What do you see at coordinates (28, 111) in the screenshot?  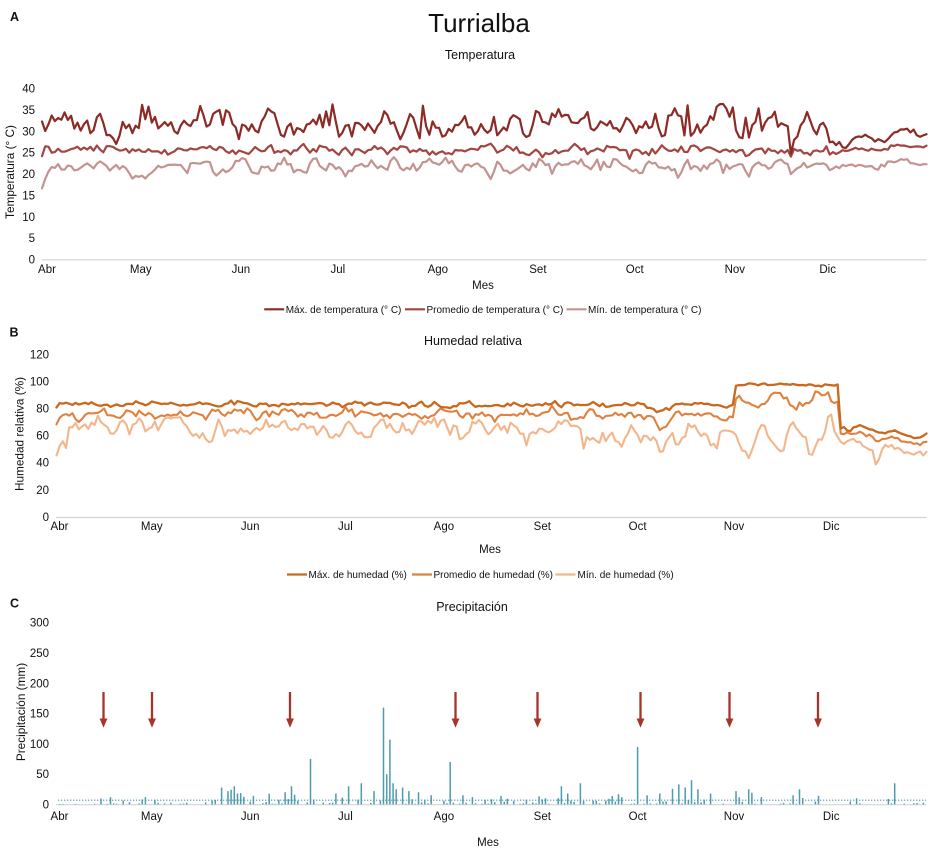 I see `svg-text: 35` at bounding box center [28, 111].